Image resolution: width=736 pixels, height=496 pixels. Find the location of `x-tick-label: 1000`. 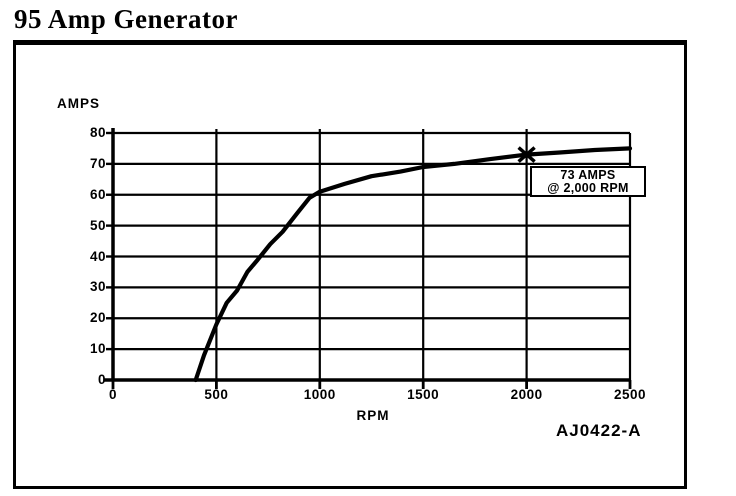

x-tick-label: 1000 is located at coordinates (319, 394).